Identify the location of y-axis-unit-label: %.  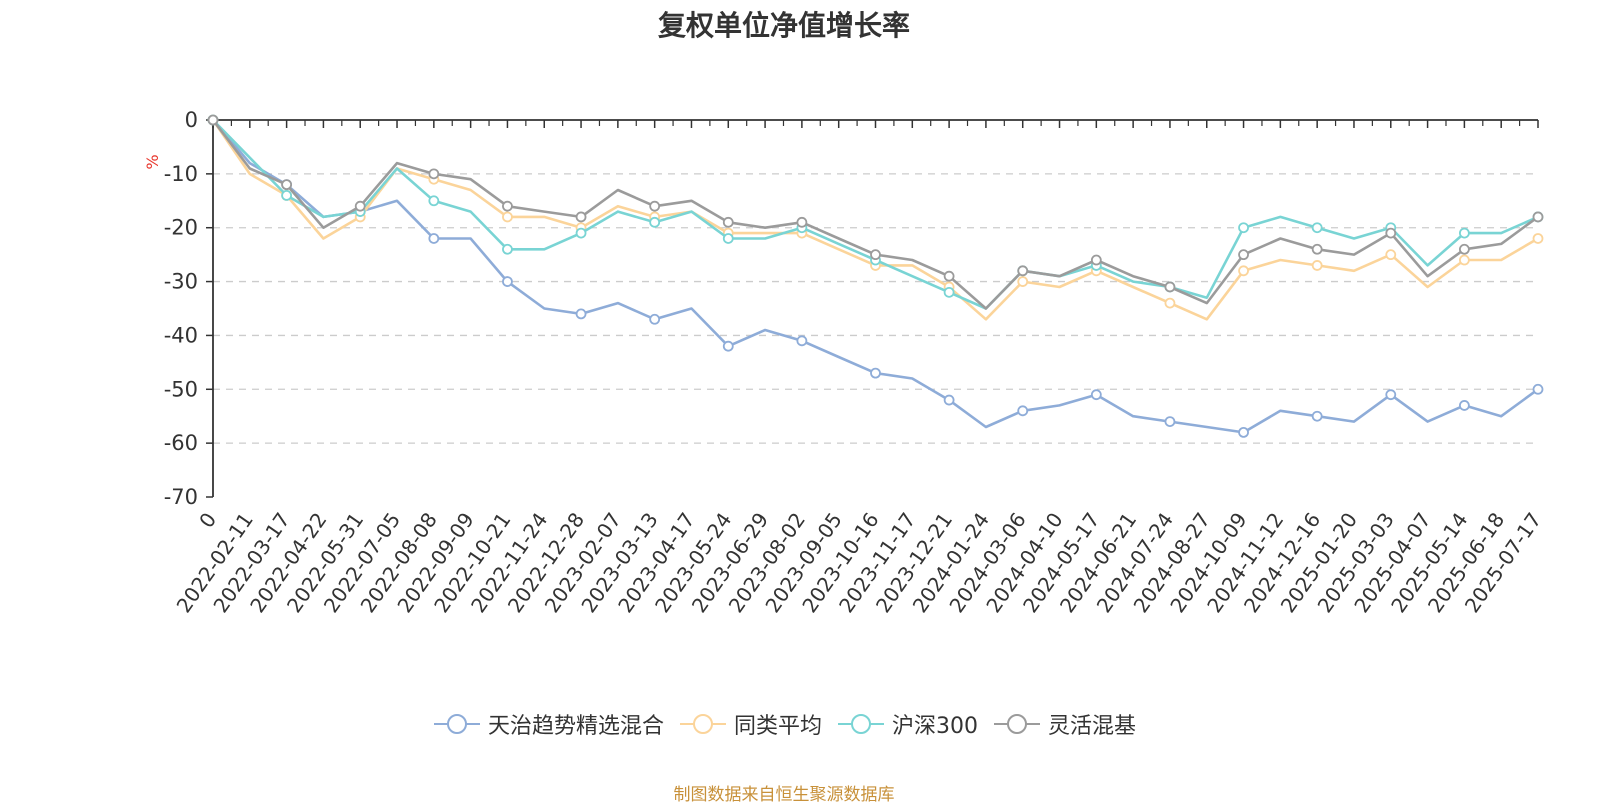
(152, 161).